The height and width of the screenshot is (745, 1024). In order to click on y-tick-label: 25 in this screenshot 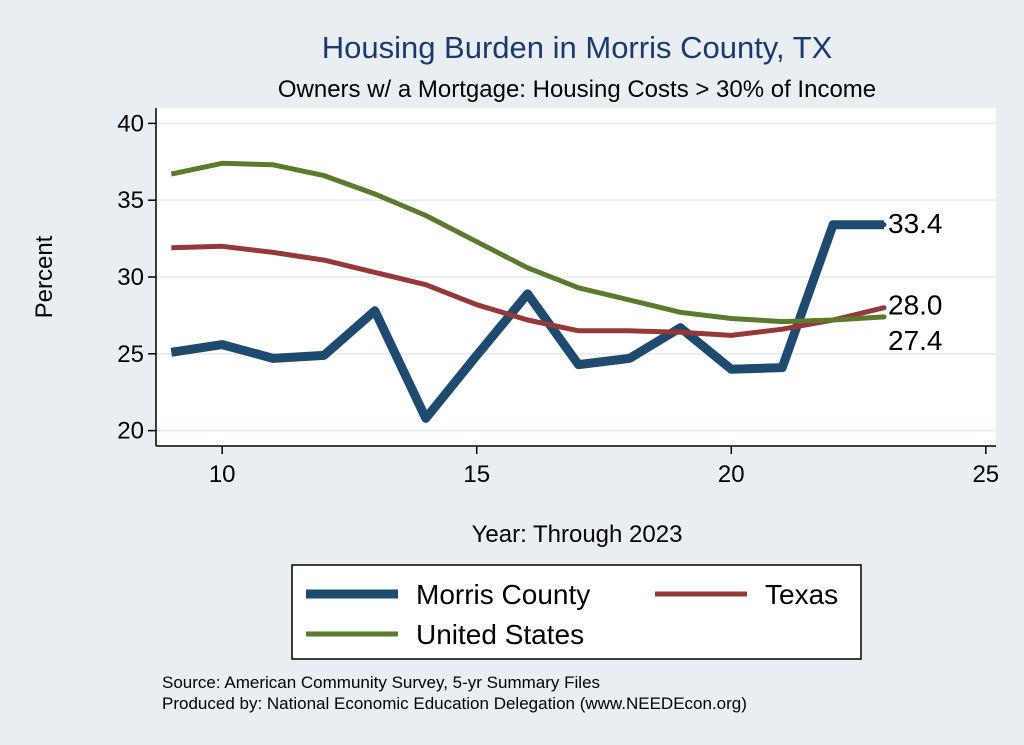, I will do `click(130, 354)`.